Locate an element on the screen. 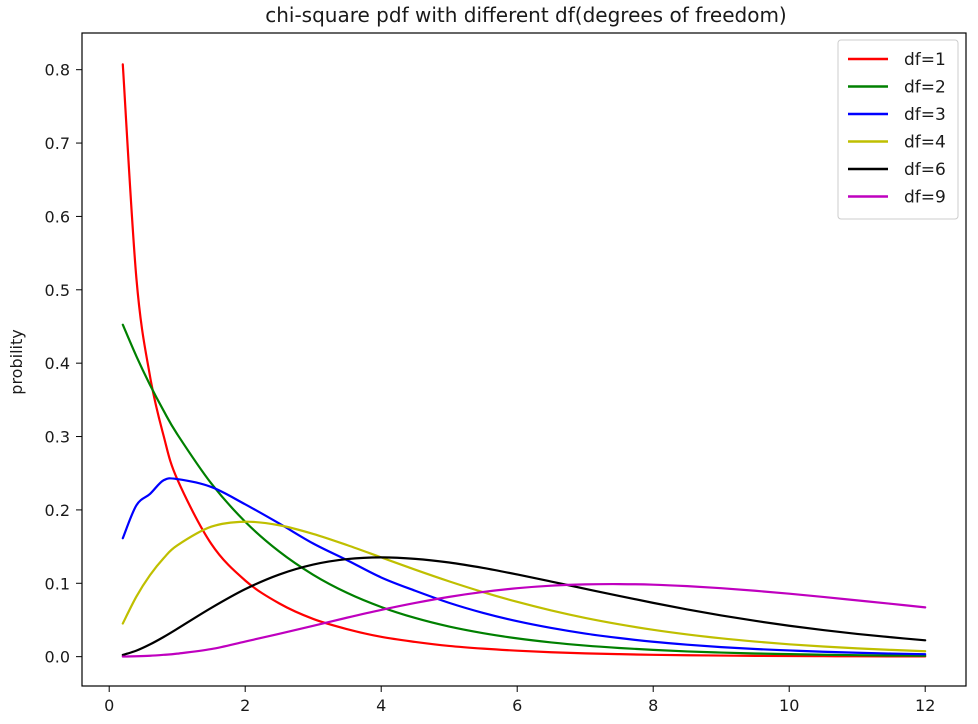  y-tick-label: 0.0 is located at coordinates (57, 657).